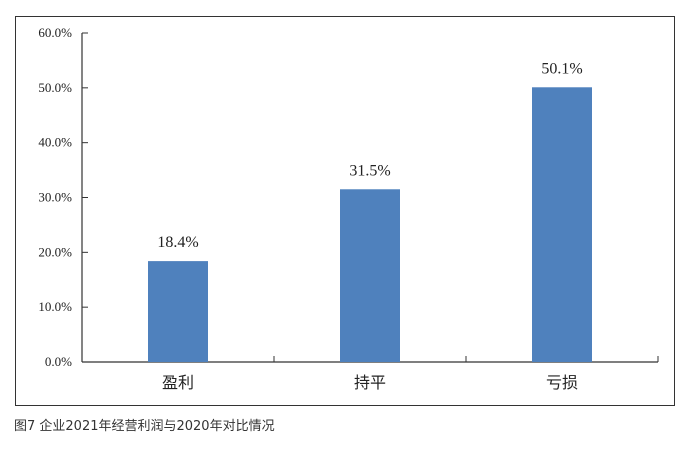 The image size is (682, 449). Describe the element at coordinates (561, 68) in the screenshot. I see `data-label: 50.1%` at that location.